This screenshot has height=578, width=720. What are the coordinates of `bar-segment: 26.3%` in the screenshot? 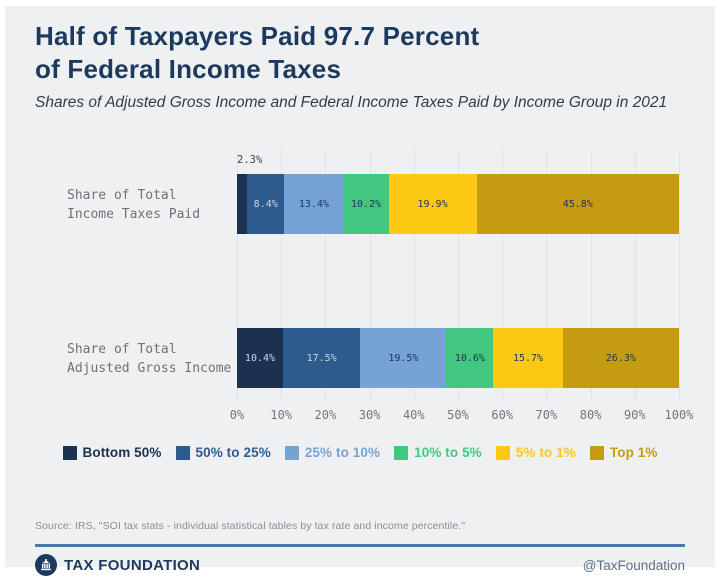 It's located at (620, 358).